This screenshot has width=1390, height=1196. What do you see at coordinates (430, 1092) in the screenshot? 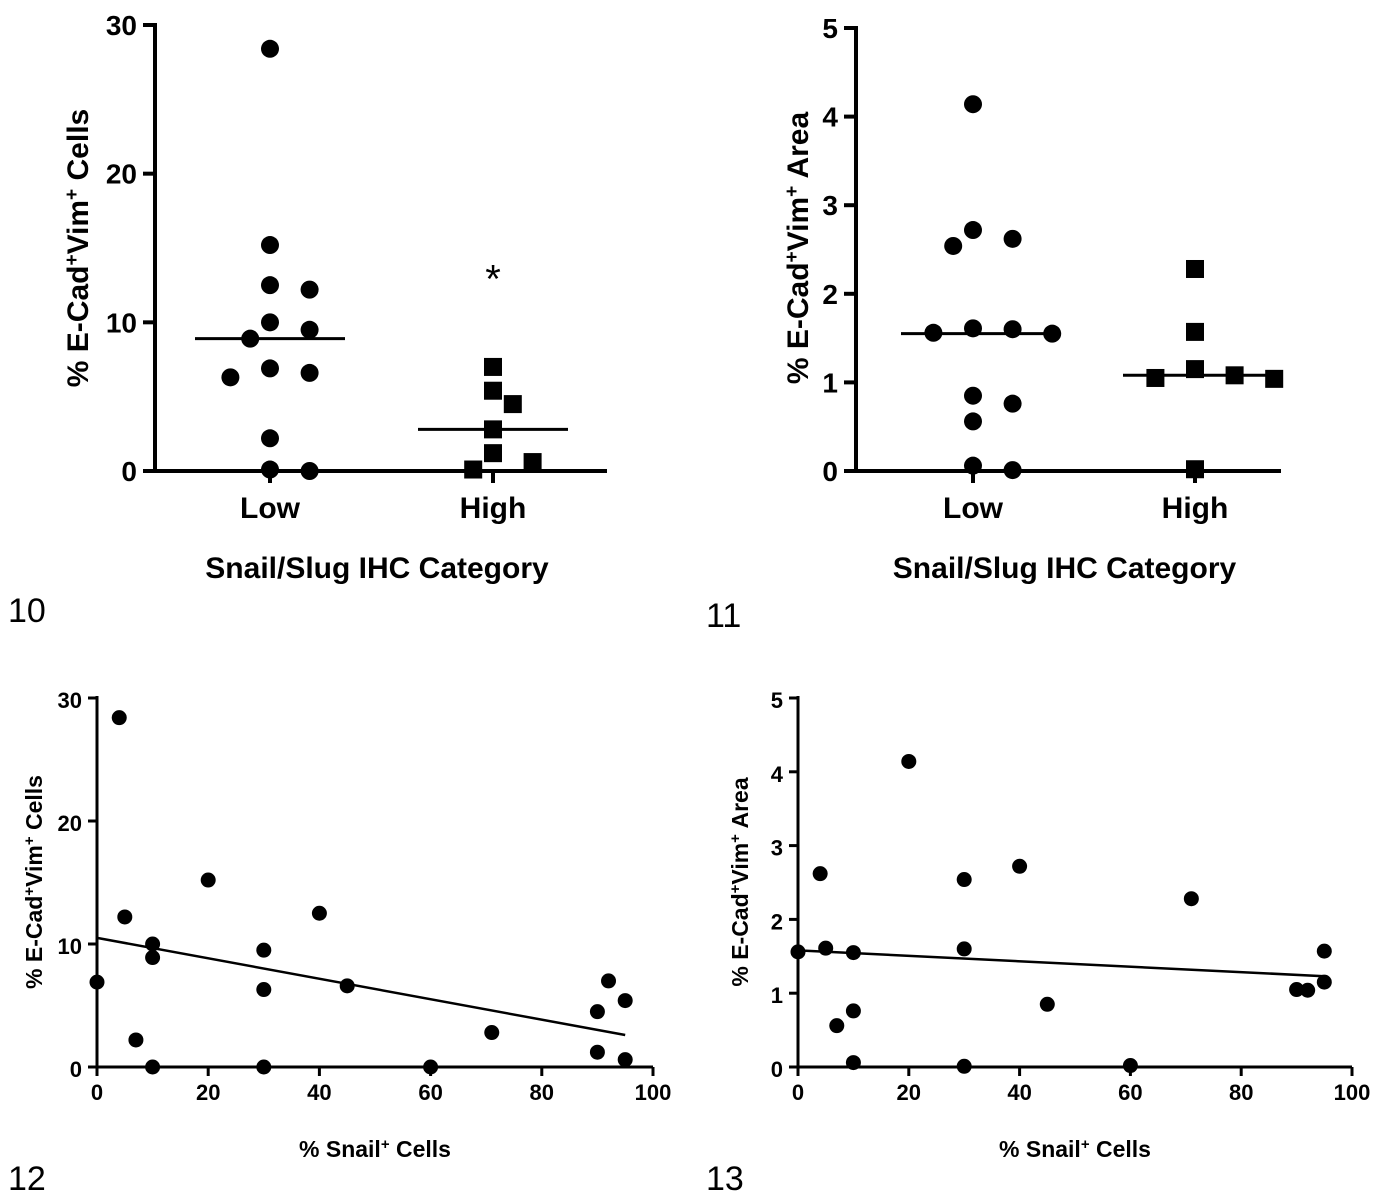
I see `x-tick-label: 60` at bounding box center [430, 1092].